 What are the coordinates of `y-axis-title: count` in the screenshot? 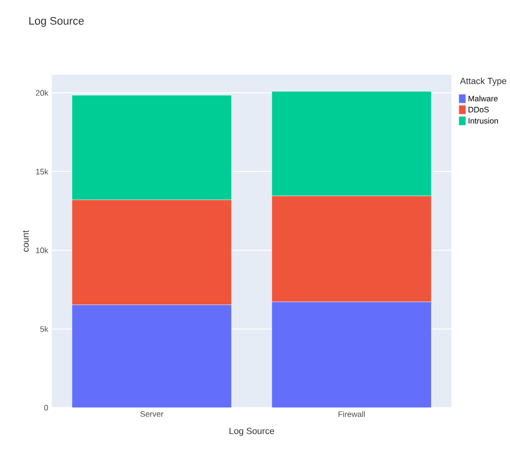 It's located at (25, 241).